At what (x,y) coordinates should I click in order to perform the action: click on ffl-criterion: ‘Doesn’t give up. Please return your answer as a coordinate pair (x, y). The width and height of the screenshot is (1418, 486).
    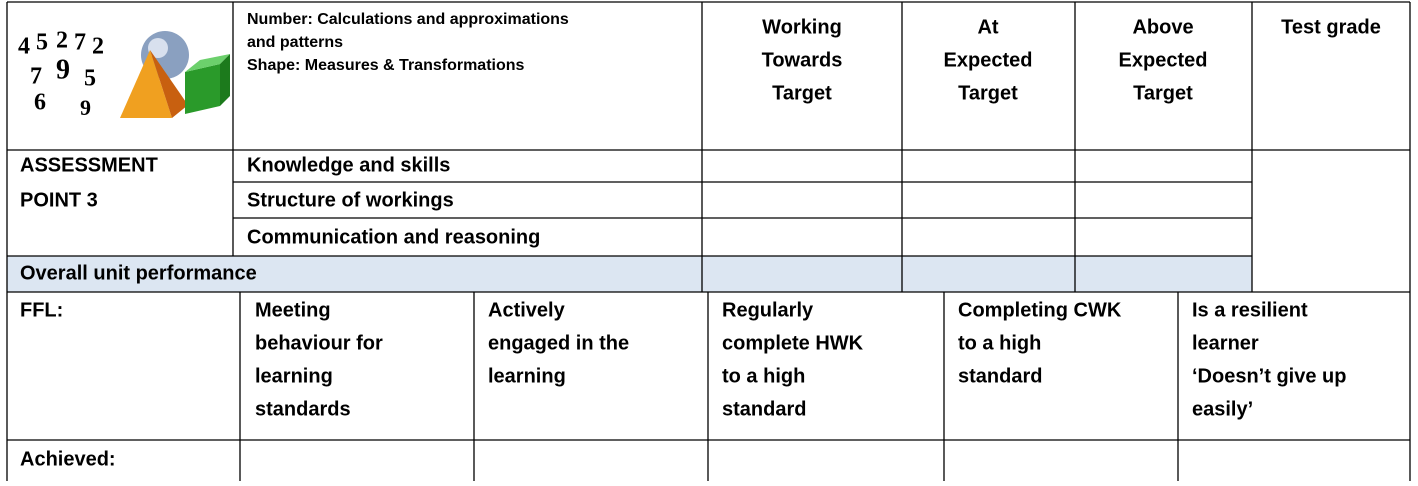
    Looking at the image, I should click on (1269, 376).